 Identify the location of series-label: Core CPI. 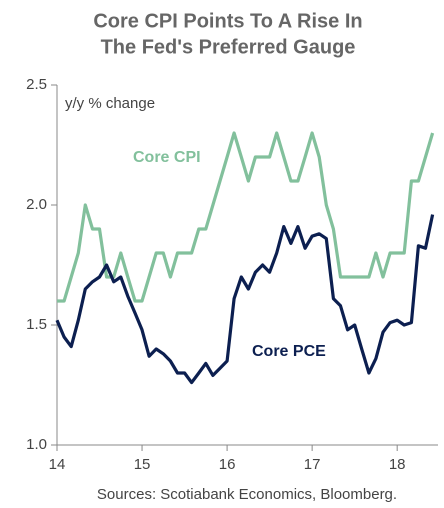
(167, 157).